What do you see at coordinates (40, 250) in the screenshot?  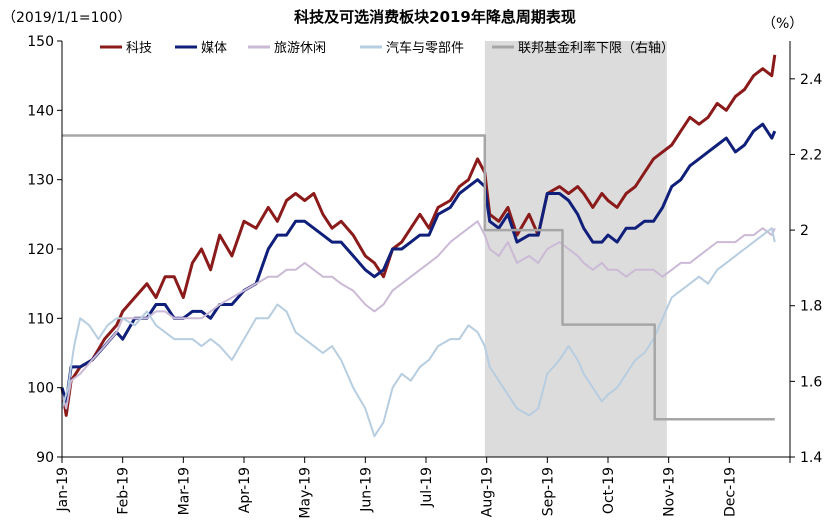 I see `left-tick-label: 120` at bounding box center [40, 250].